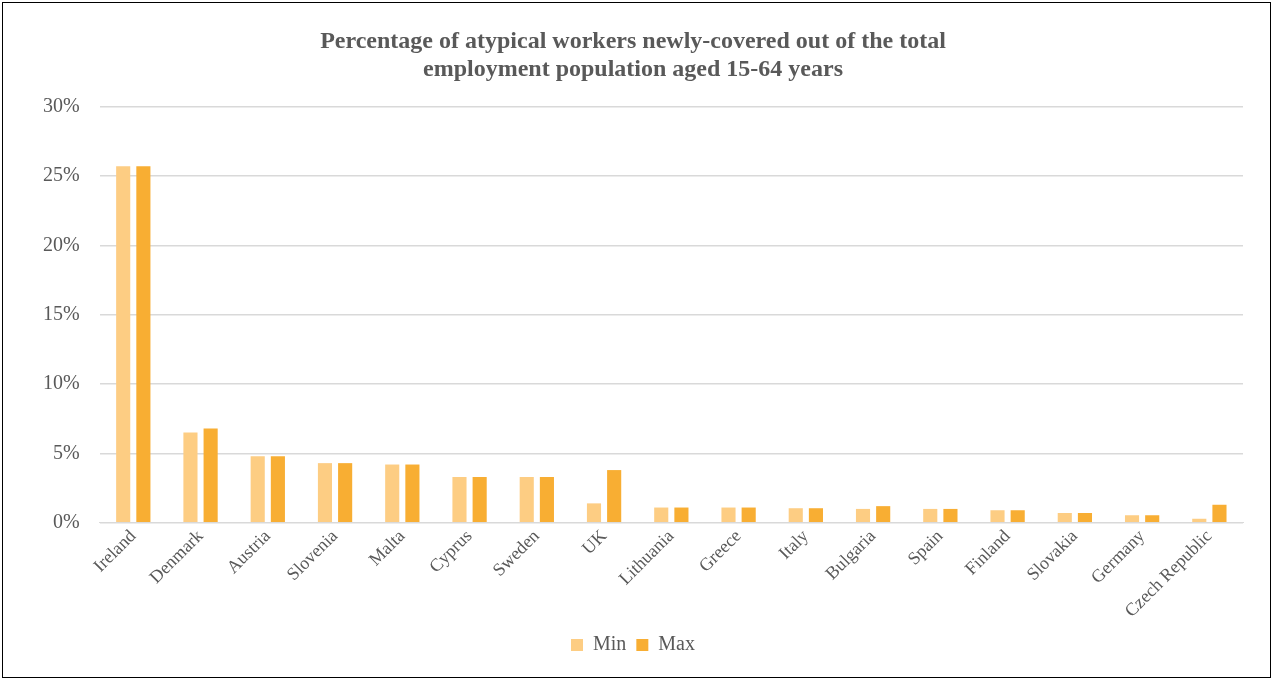 The image size is (1275, 682). I want to click on y-tick-label: 15%, so click(61, 312).